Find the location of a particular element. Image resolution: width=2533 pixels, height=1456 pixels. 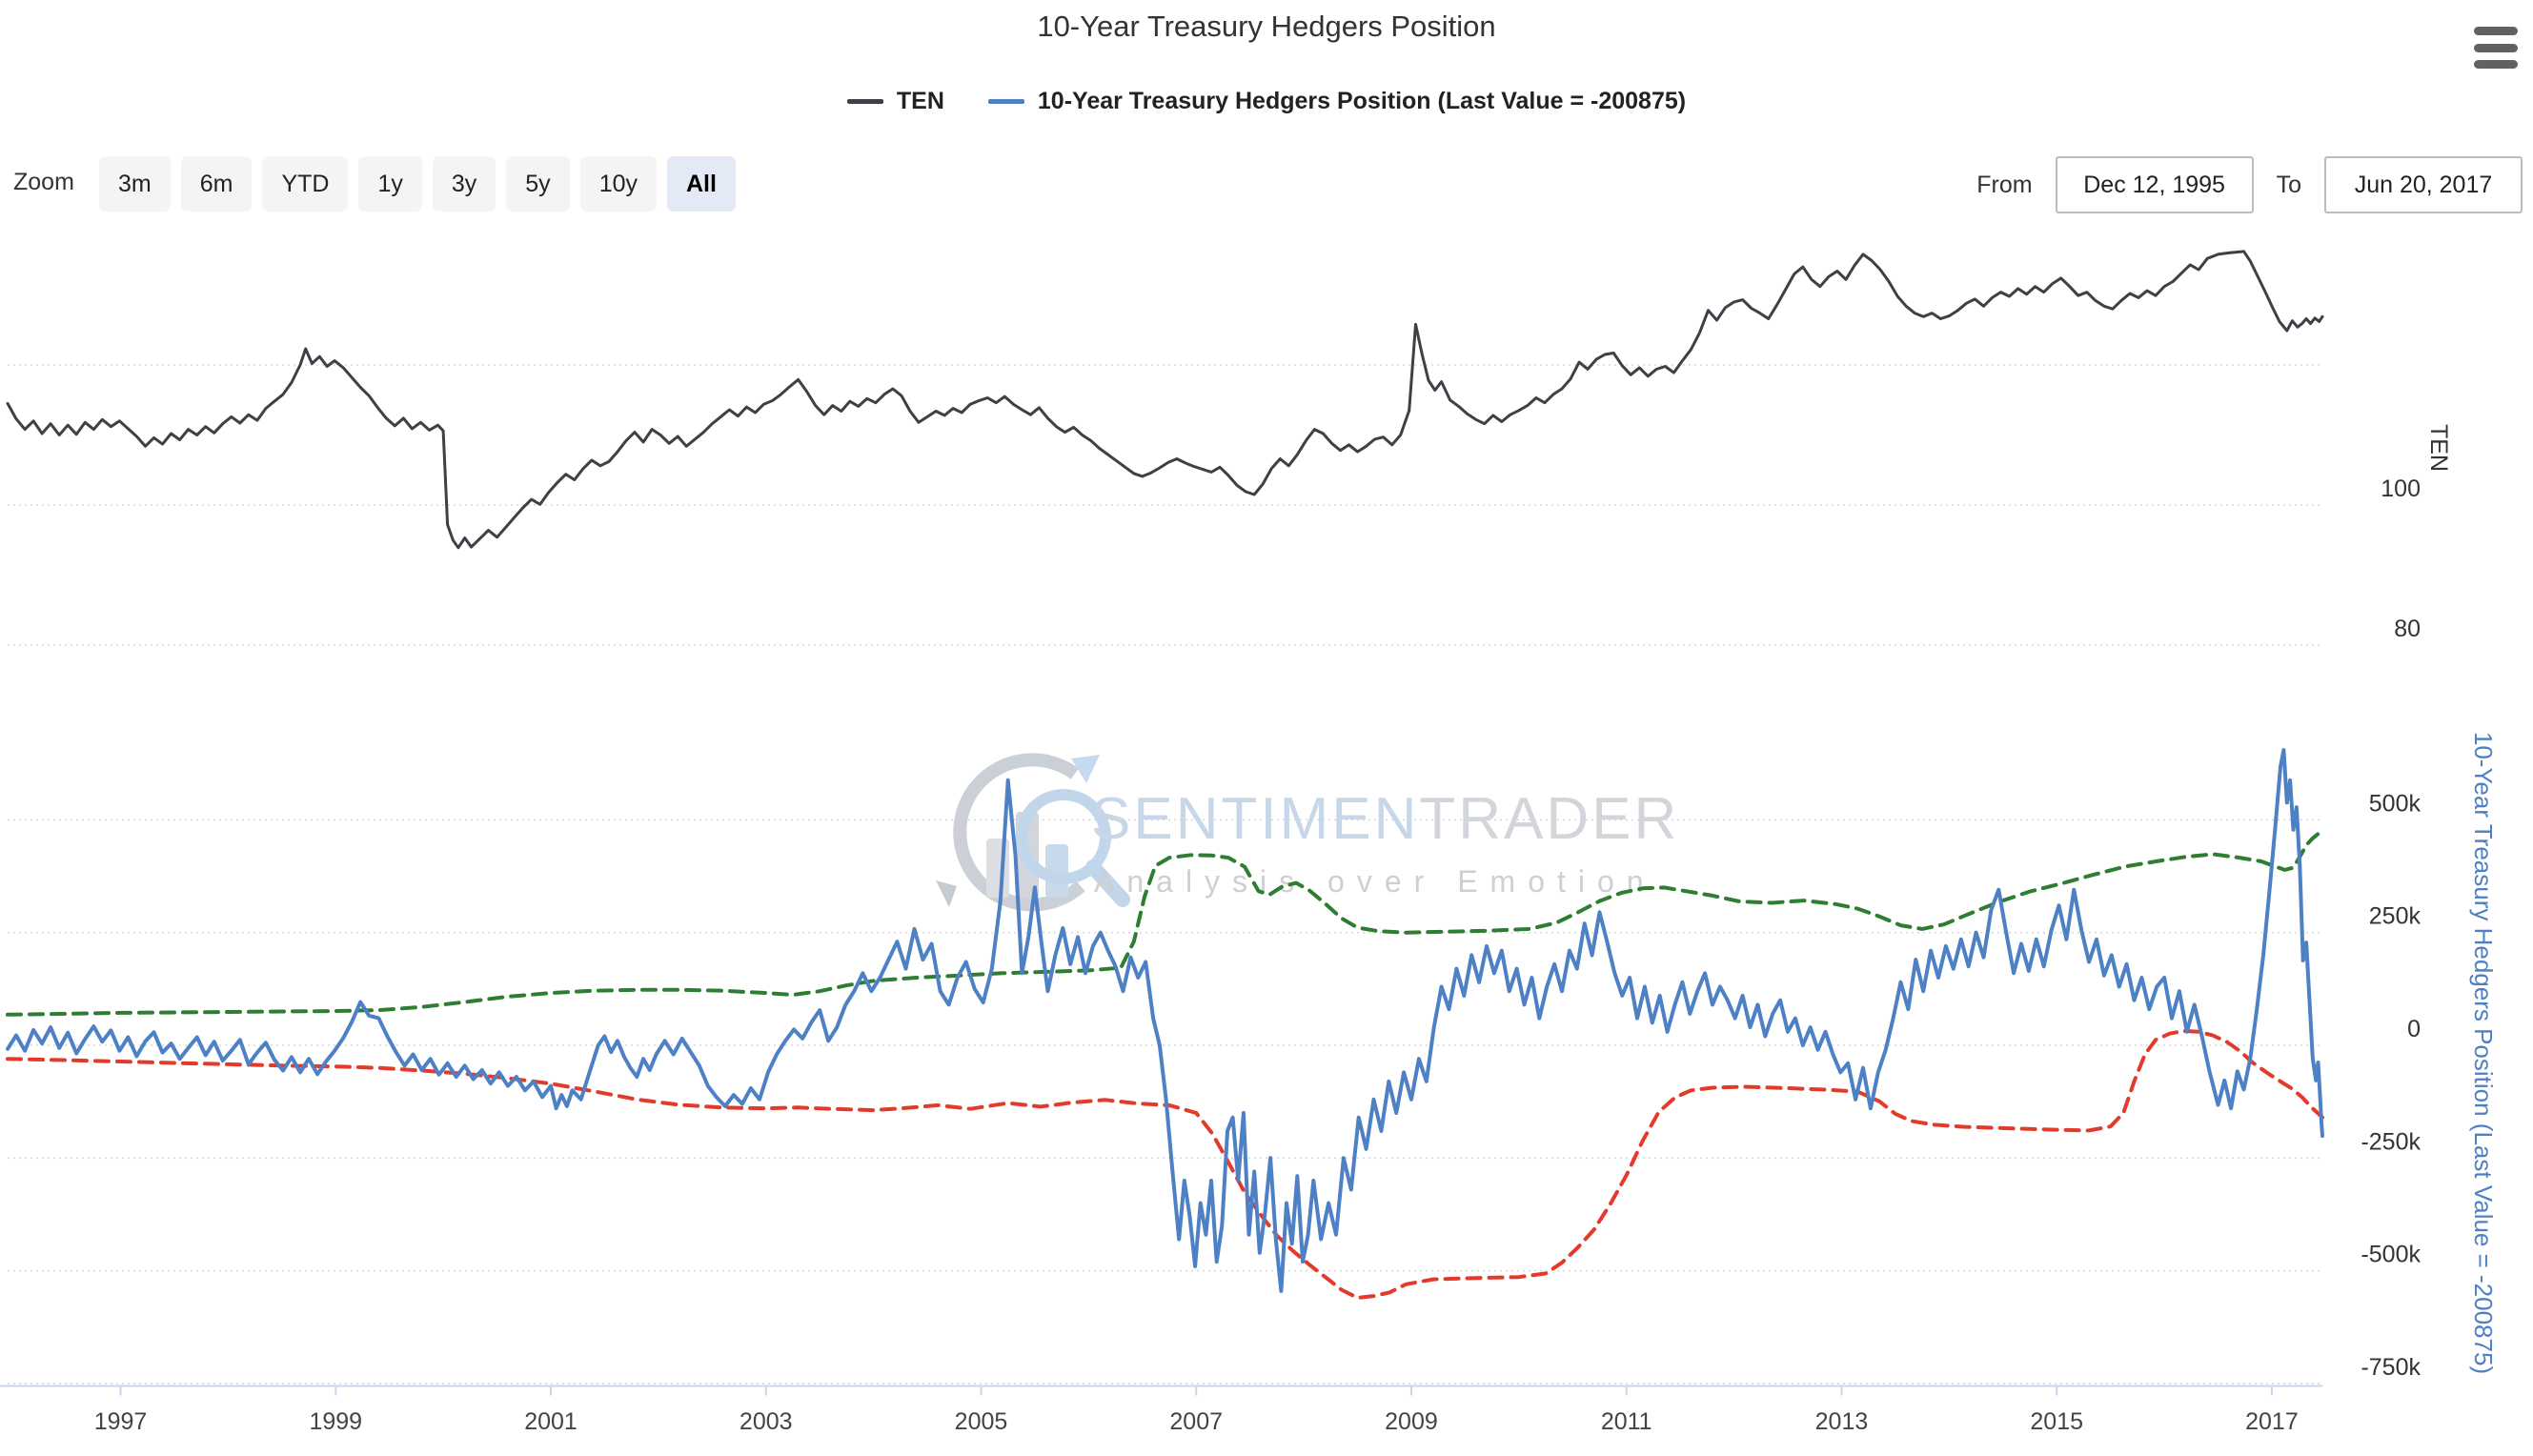

to-label: To is located at coordinates (2288, 185).